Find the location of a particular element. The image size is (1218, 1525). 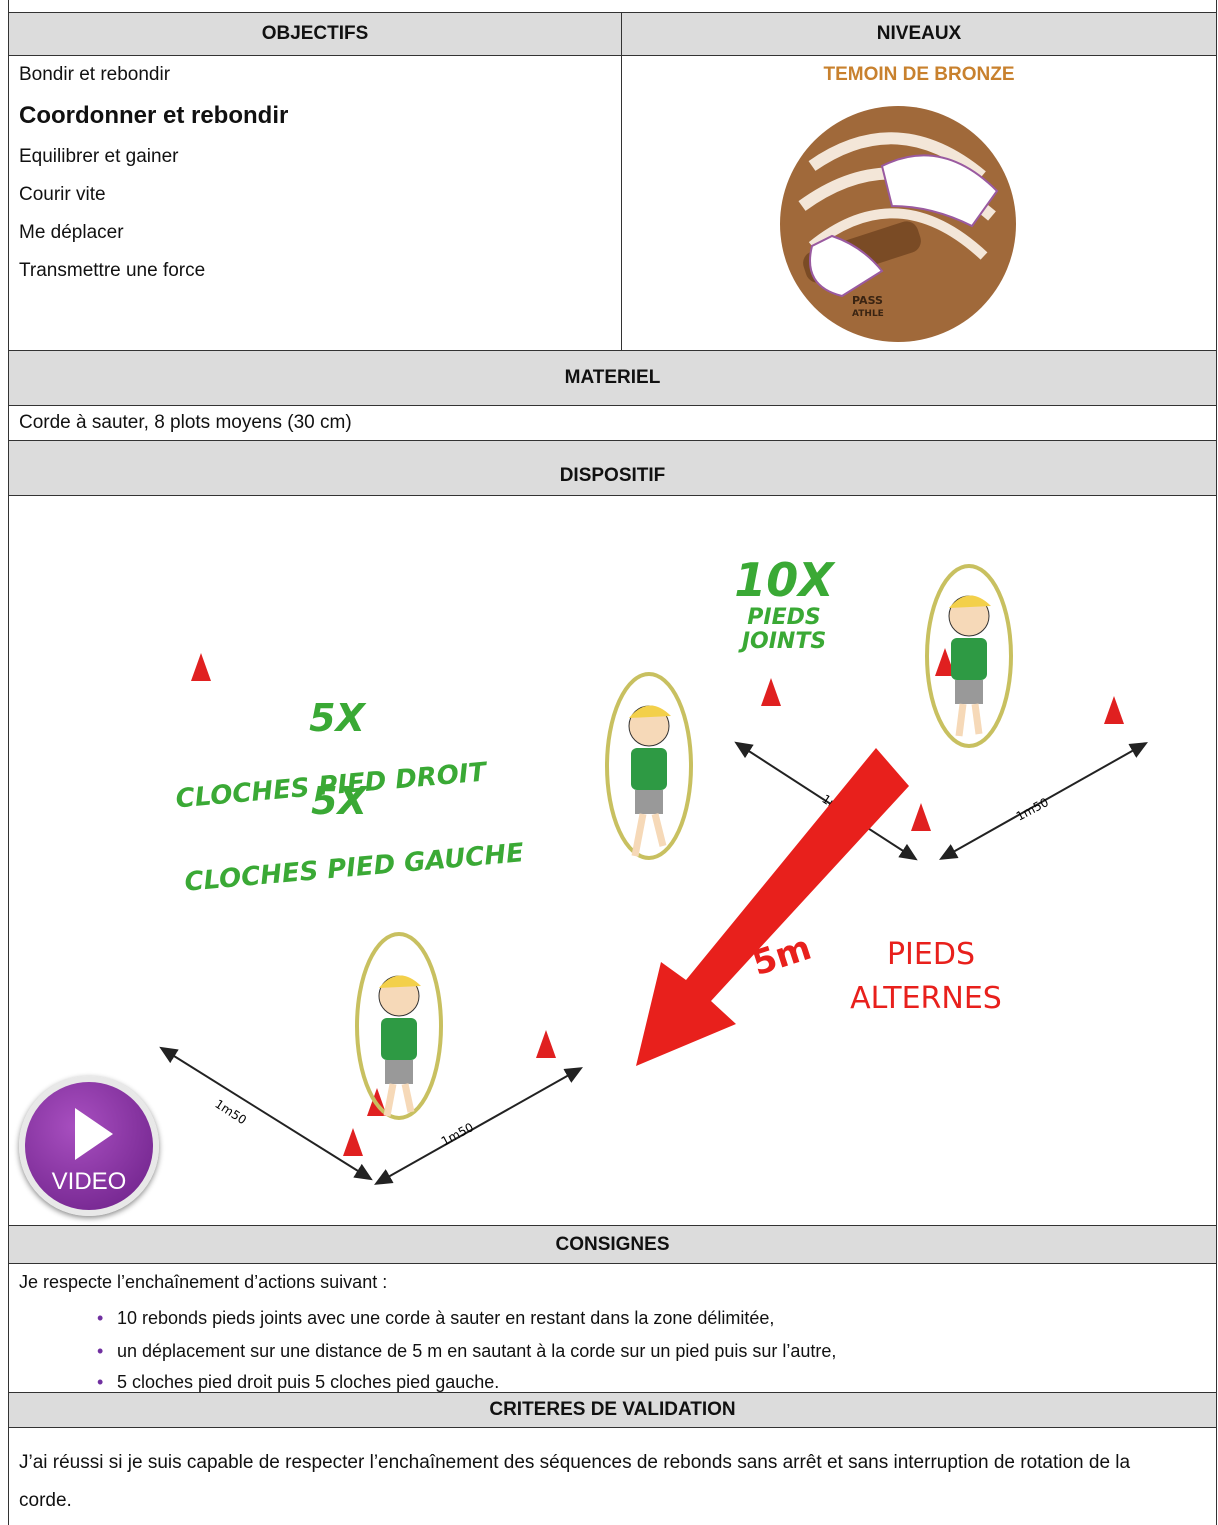

alt-label: PIEDS is located at coordinates (931, 954).